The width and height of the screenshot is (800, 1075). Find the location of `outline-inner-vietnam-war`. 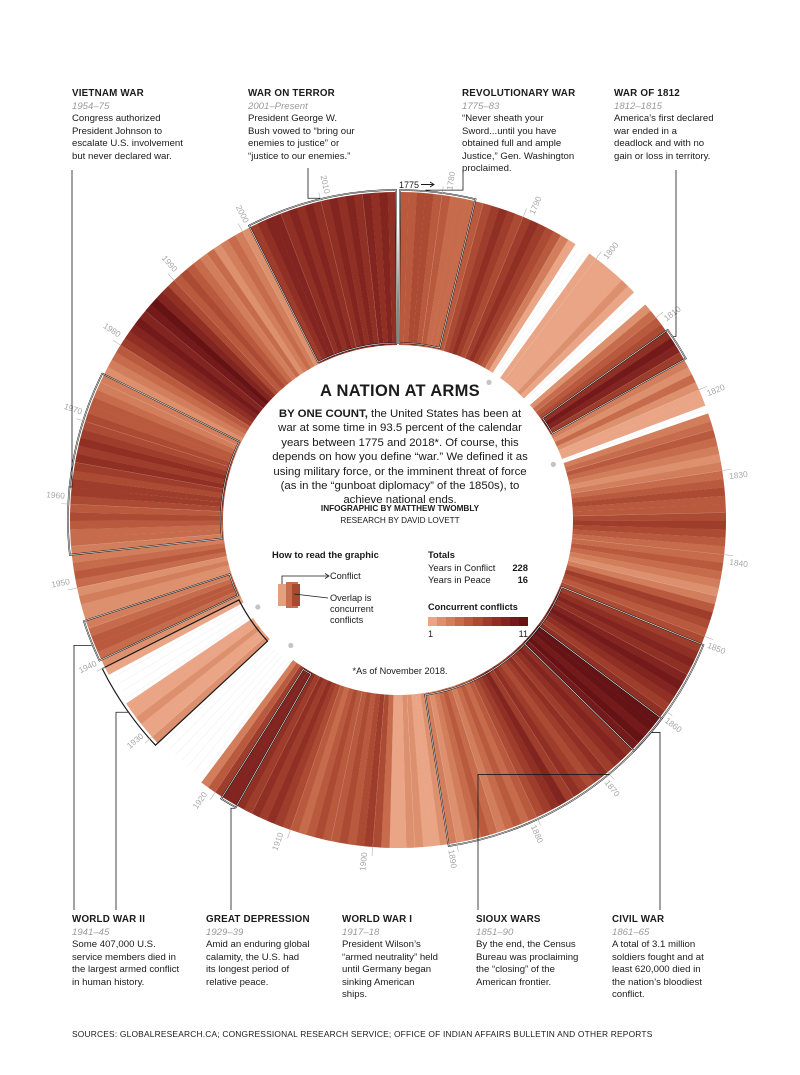

outline-inner-vietnam-war is located at coordinates (153, 464).